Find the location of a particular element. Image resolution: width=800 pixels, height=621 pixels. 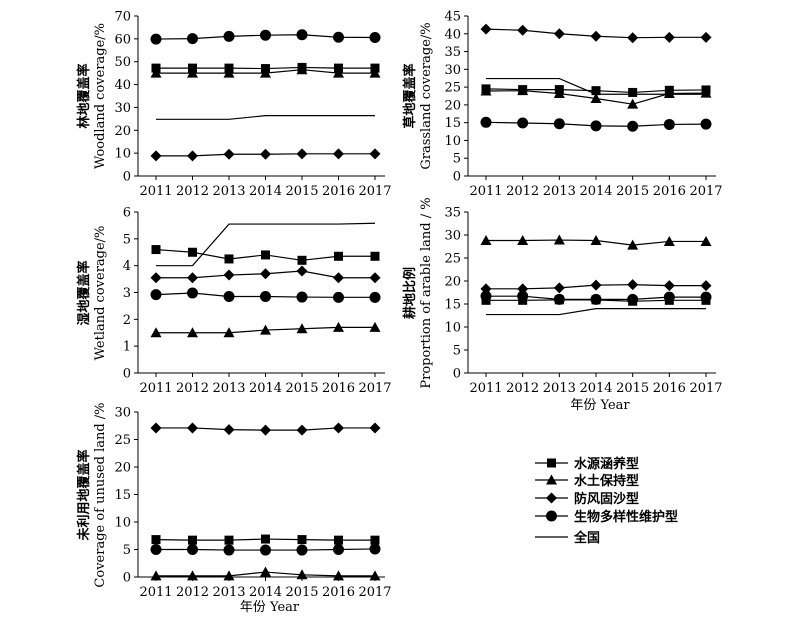

y-tick-label: 10 is located at coordinates (452, 328).